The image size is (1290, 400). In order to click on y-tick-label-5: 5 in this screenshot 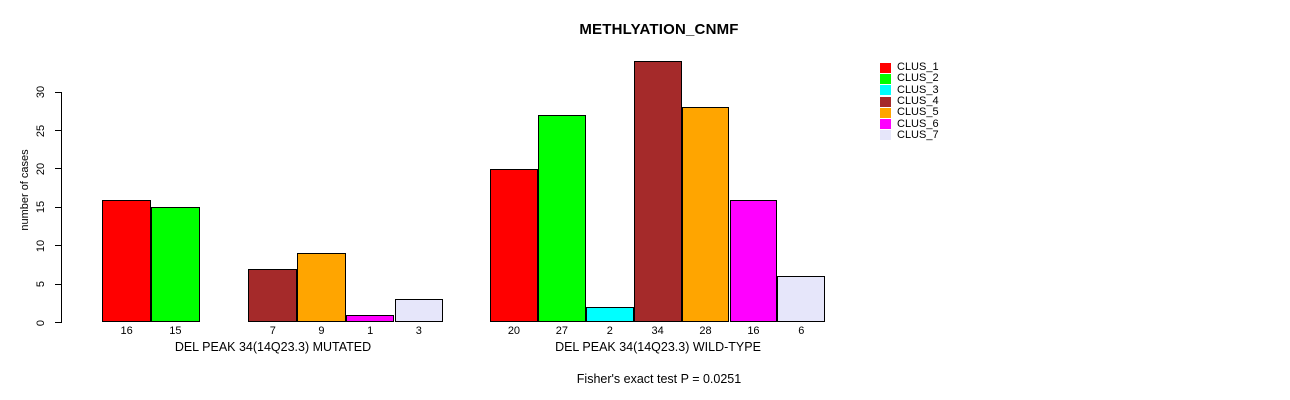, I will do `click(41, 284)`.